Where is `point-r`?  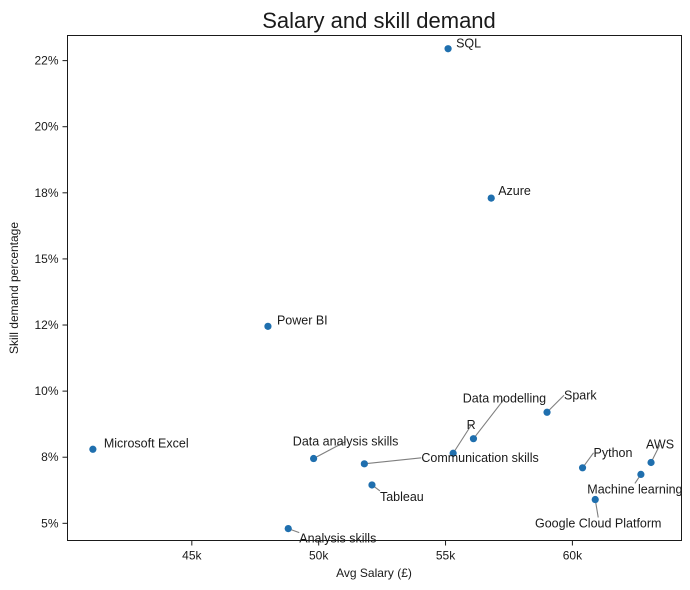 point-r is located at coordinates (453, 453).